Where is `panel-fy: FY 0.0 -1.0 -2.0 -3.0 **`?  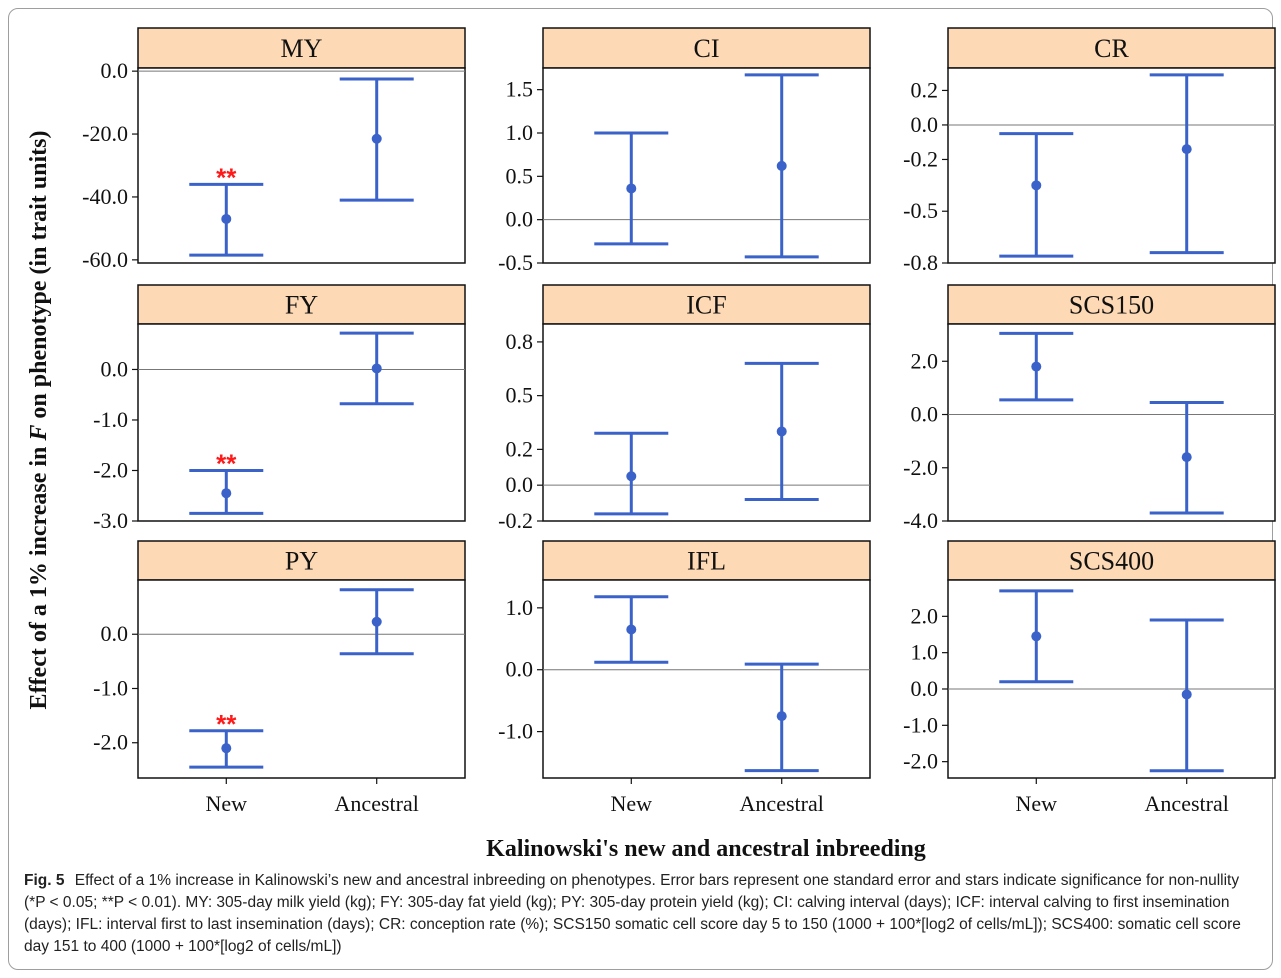
panel-fy: FY 0.0 -1.0 -2.0 -3.0 ** is located at coordinates (279, 408).